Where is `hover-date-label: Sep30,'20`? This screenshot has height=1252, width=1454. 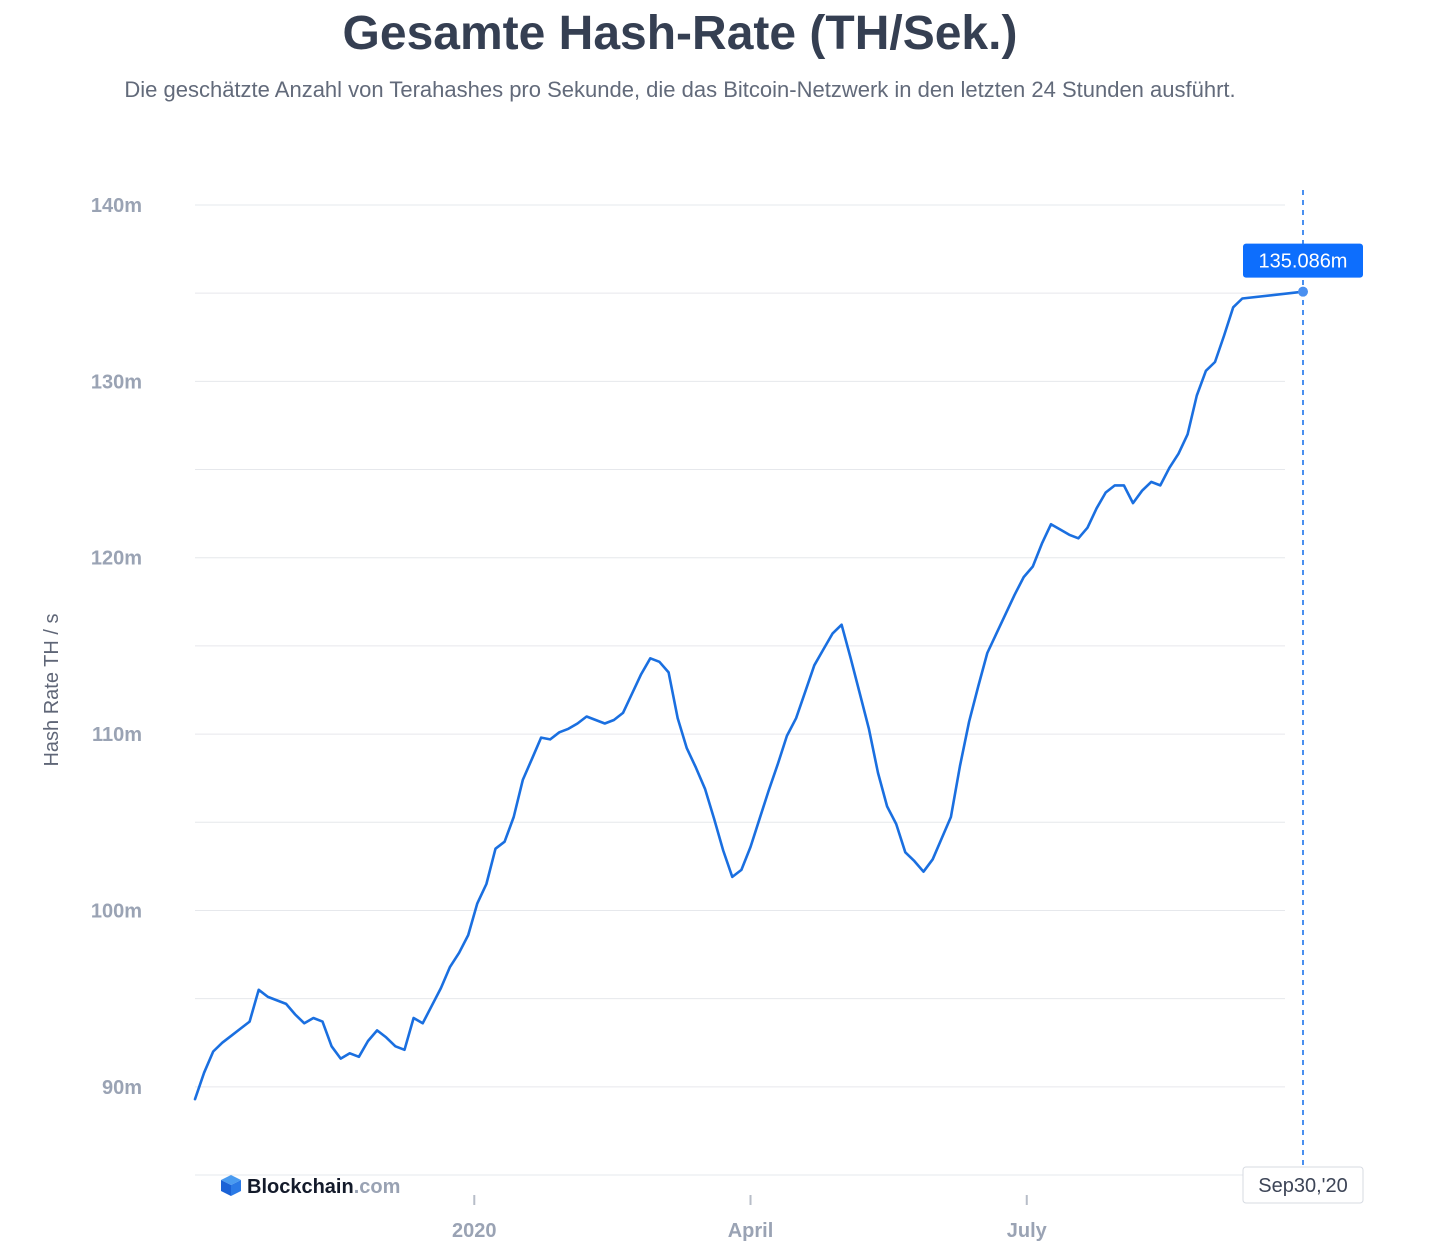 hover-date-label: Sep30,'20 is located at coordinates (1303, 1185).